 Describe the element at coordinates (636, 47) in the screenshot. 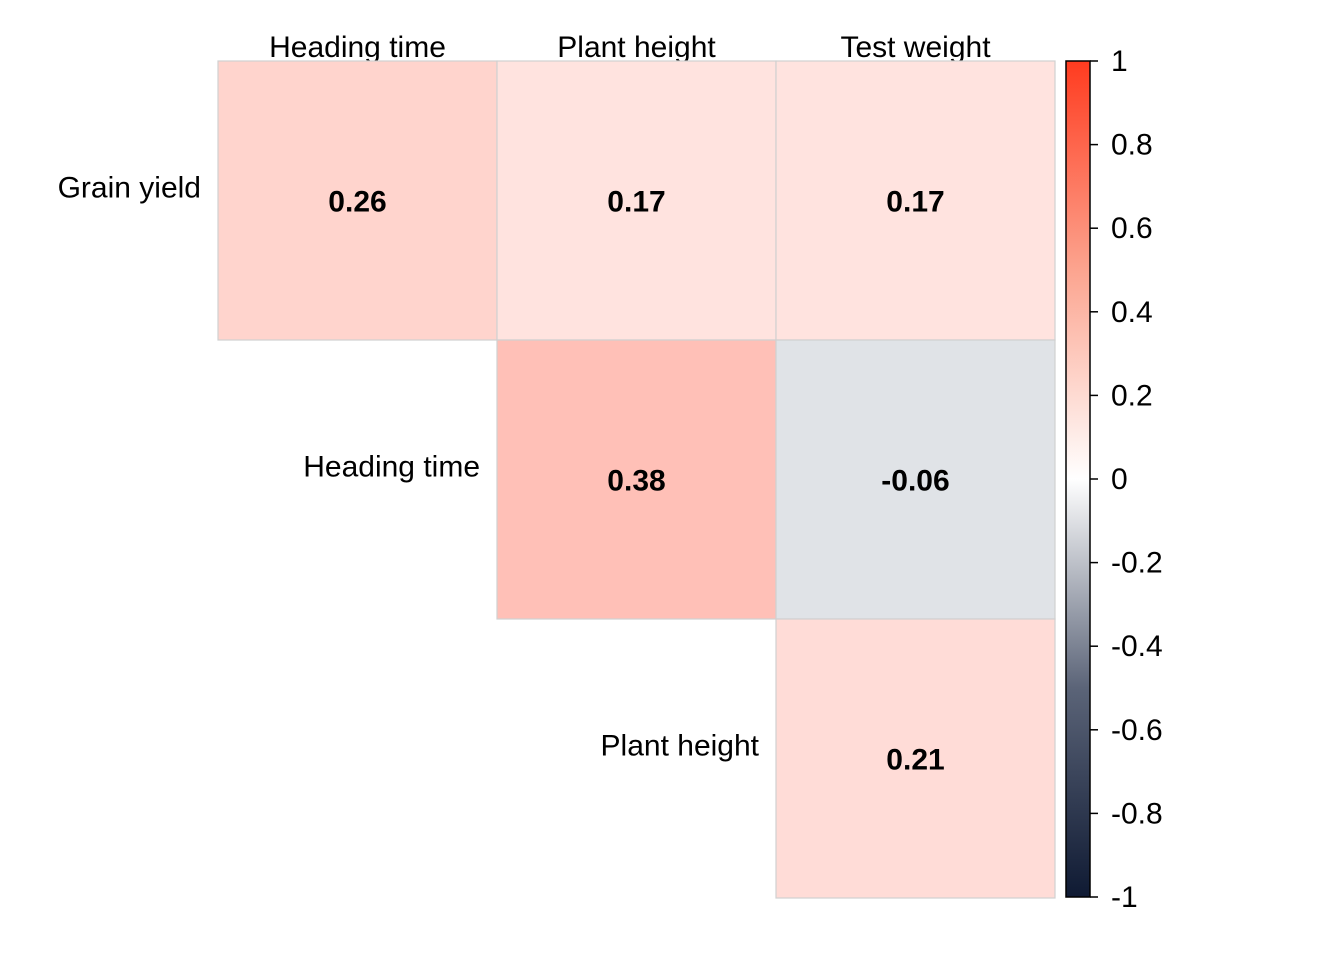

I see `column-label: Plant height` at that location.